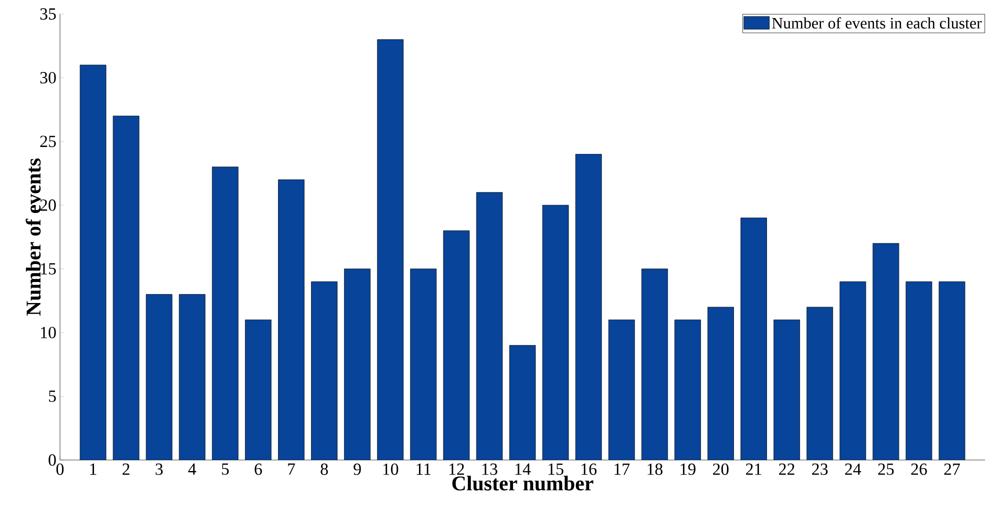  What do you see at coordinates (390, 469) in the screenshot?
I see `x-tick-label: 10` at bounding box center [390, 469].